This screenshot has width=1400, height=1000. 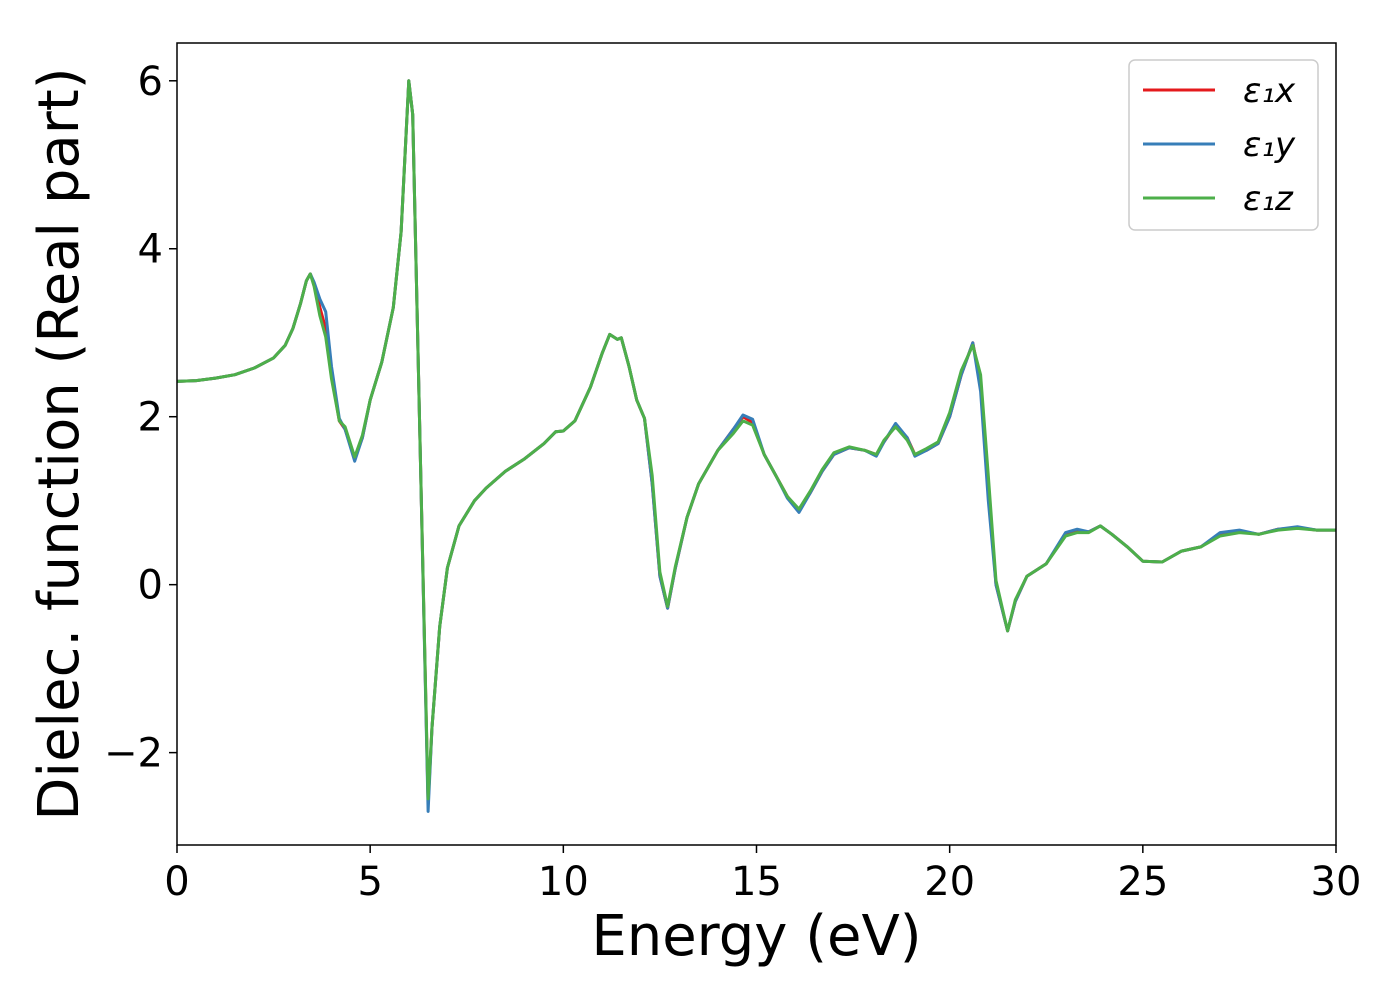 What do you see at coordinates (150, 250) in the screenshot?
I see `y-tick-label: 4` at bounding box center [150, 250].